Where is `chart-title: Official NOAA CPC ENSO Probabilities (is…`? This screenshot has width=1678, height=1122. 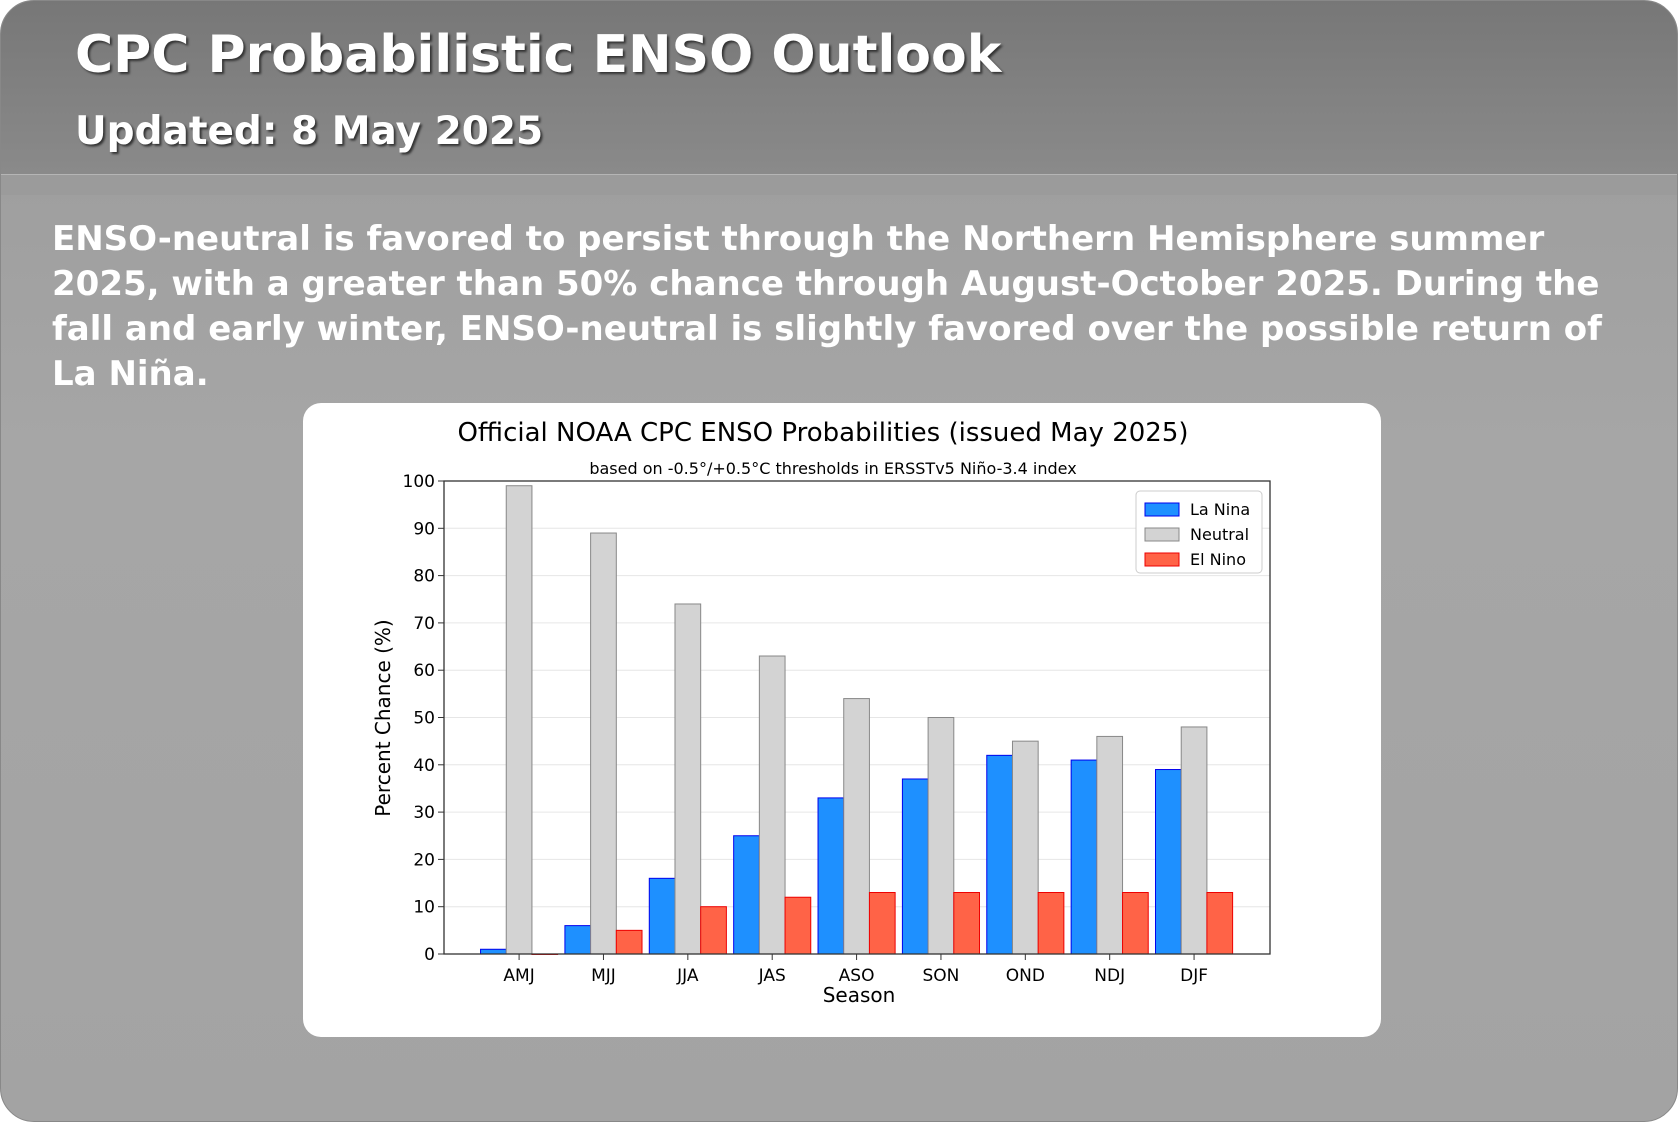
chart-title: Official NOAA CPC ENSO Probabilities (is… is located at coordinates (822, 433).